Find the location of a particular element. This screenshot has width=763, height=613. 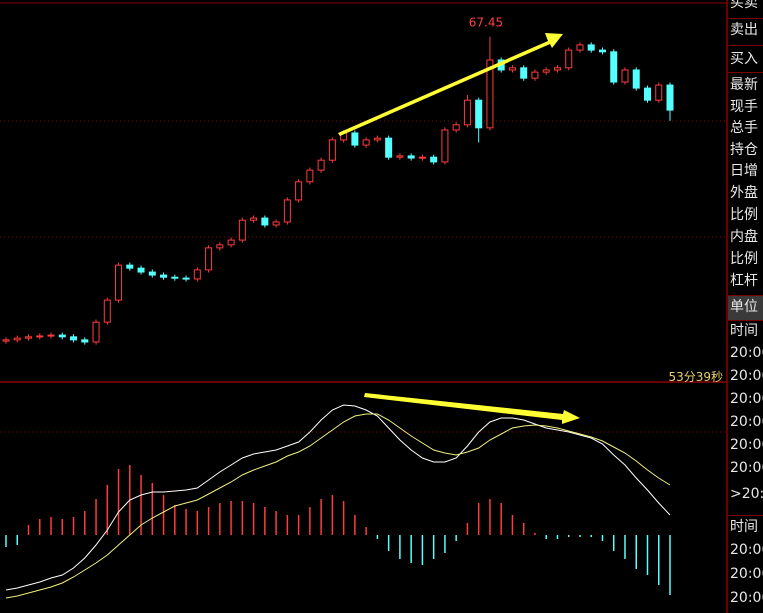

unit-background is located at coordinates (745, 308).